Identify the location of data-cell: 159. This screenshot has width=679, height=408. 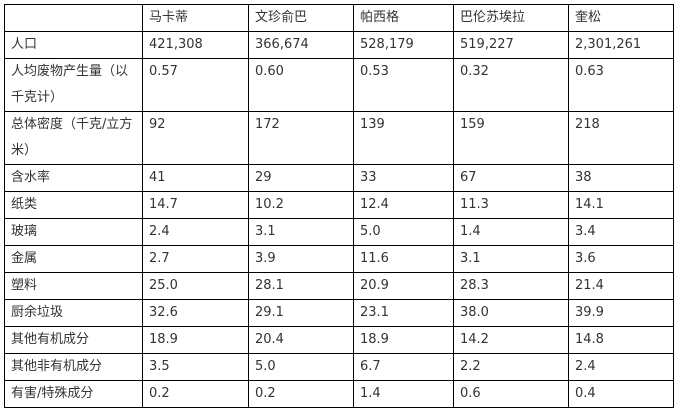
(511, 138).